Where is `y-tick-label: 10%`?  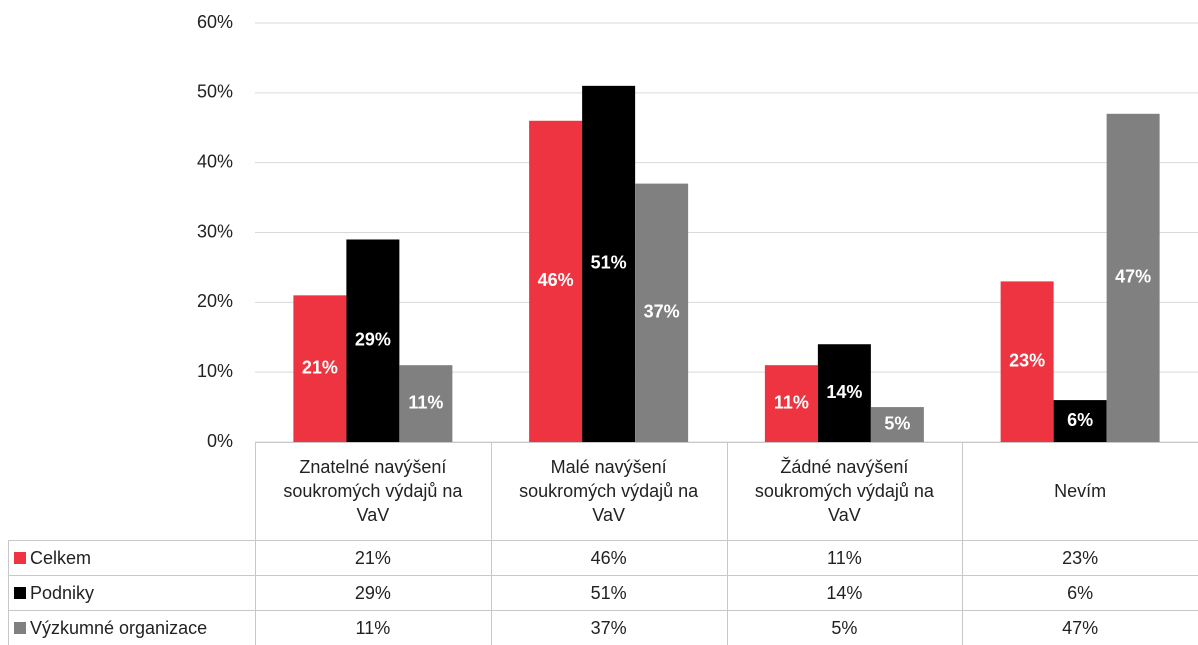
y-tick-label: 10% is located at coordinates (215, 371).